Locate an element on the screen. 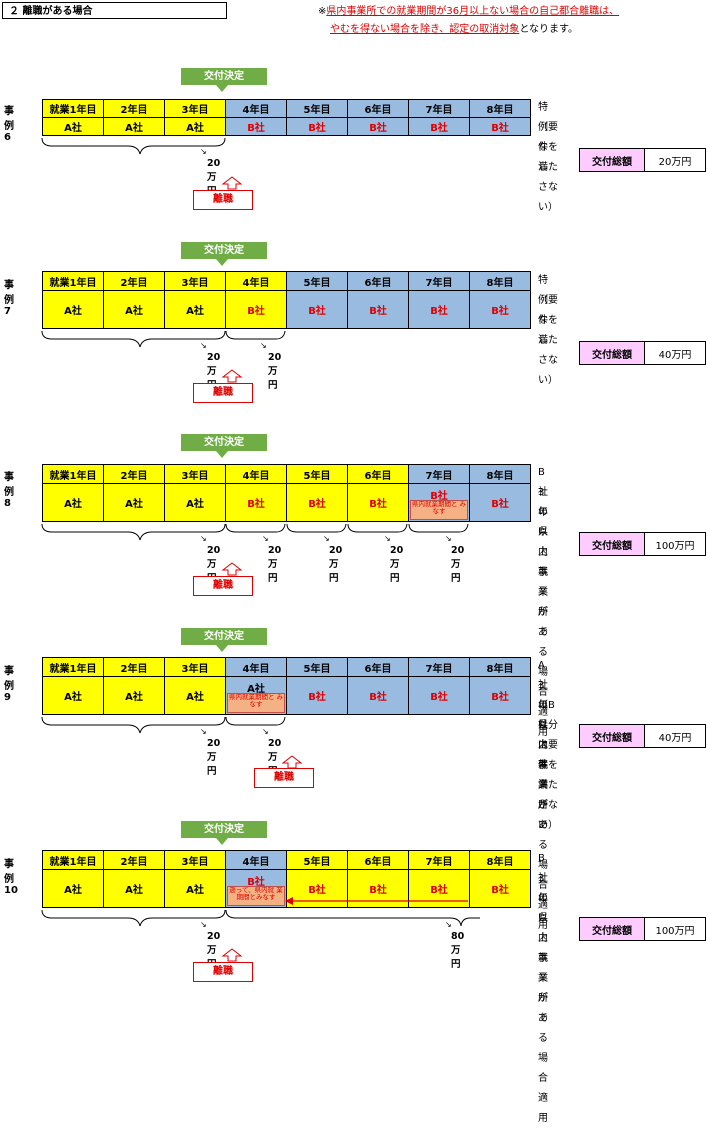 This screenshot has height=1129, width=707. note-prefix: ※ is located at coordinates (322, 11).